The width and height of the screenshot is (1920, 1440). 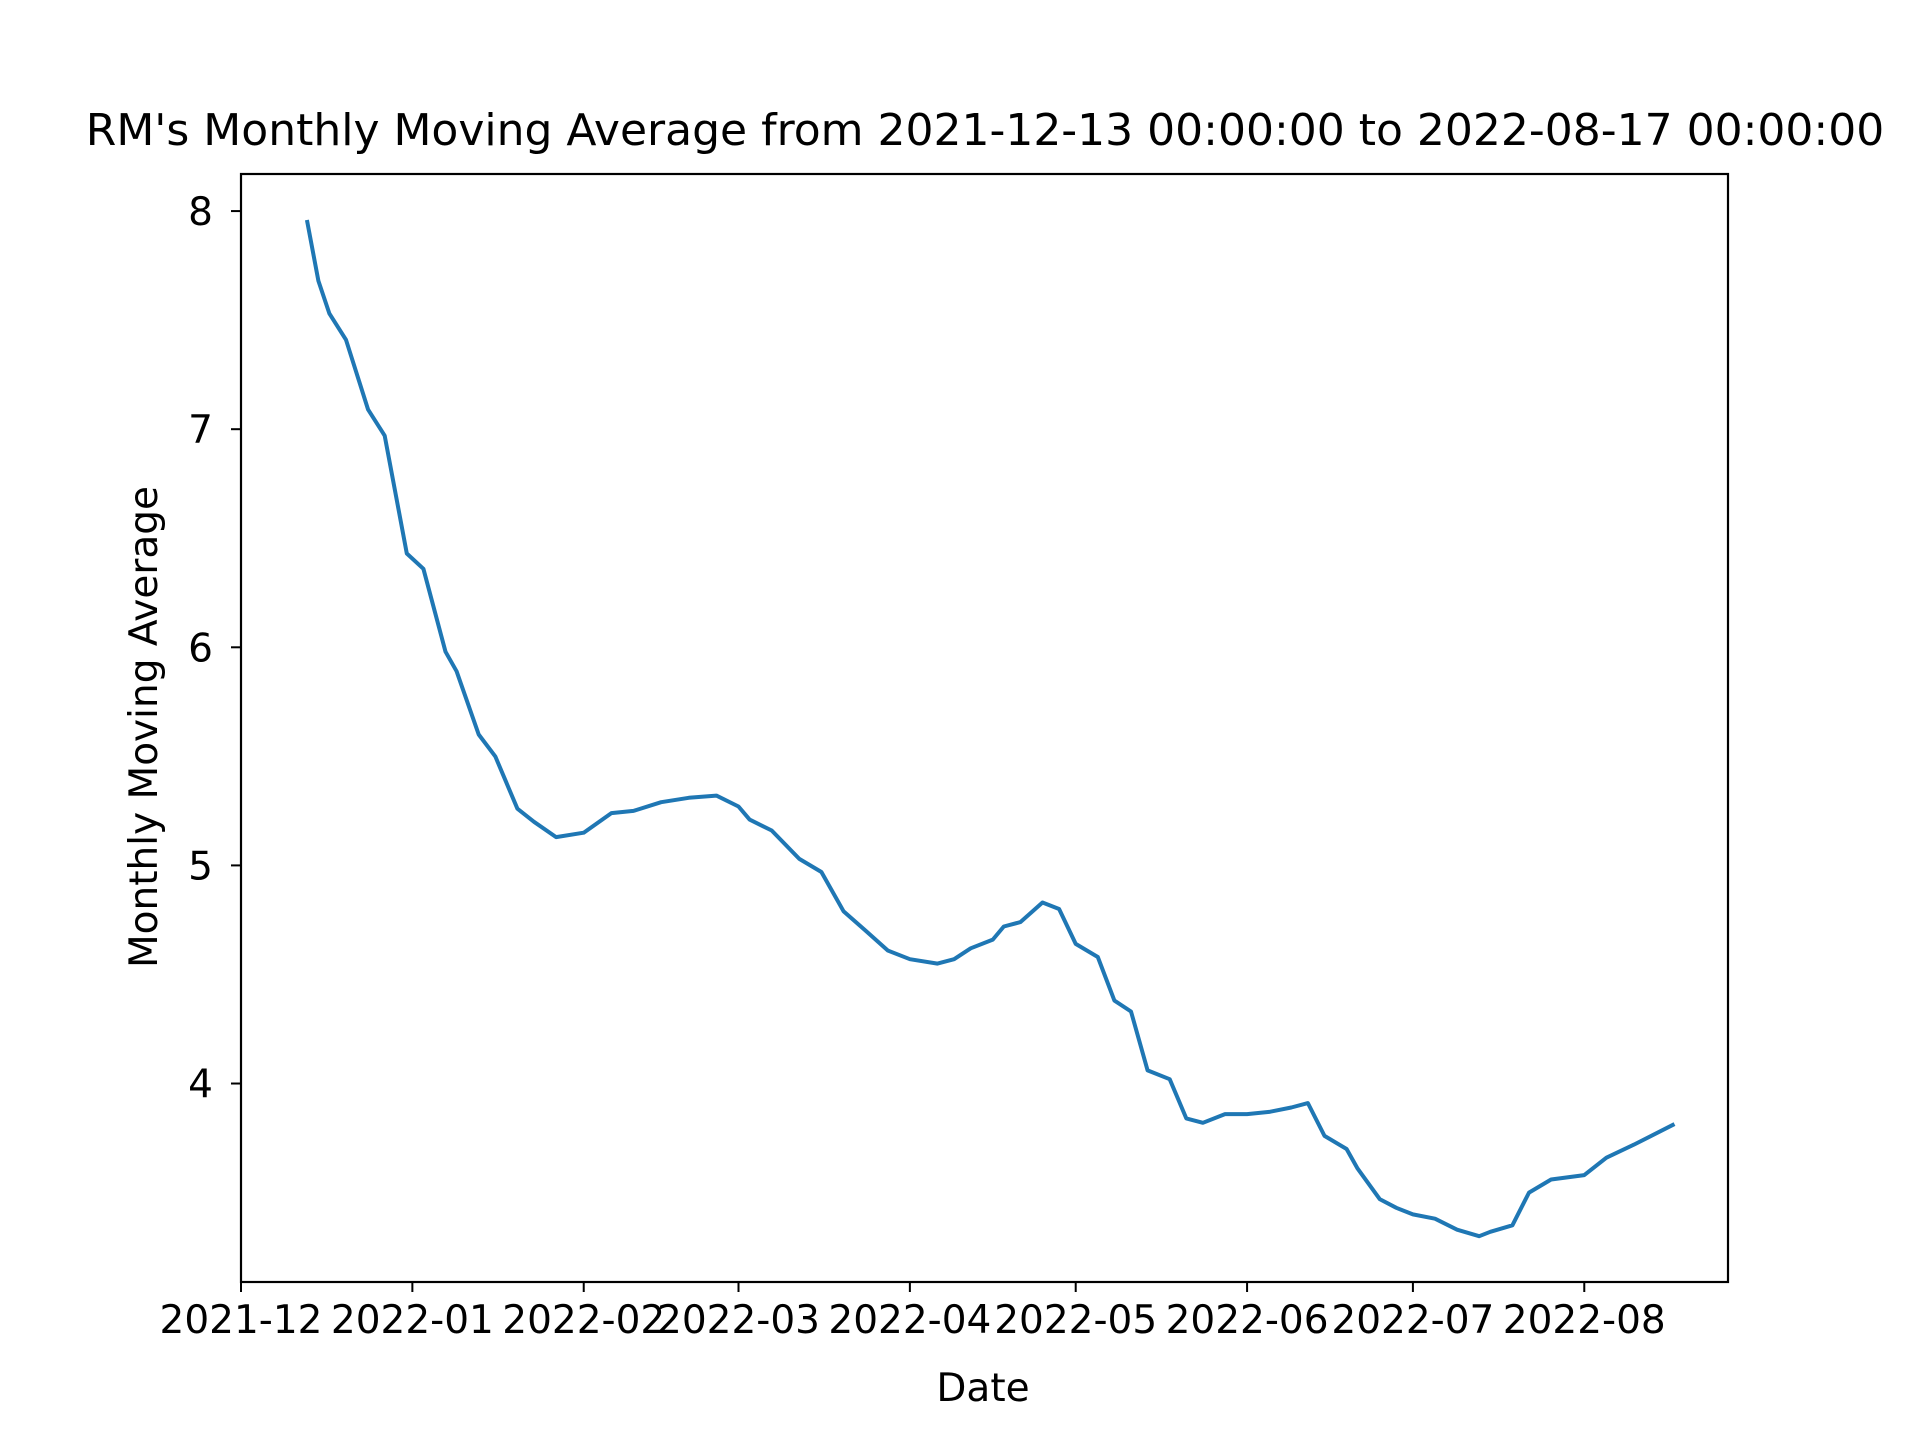 What do you see at coordinates (412, 1320) in the screenshot?
I see `x-tick-label: 2022-01` at bounding box center [412, 1320].